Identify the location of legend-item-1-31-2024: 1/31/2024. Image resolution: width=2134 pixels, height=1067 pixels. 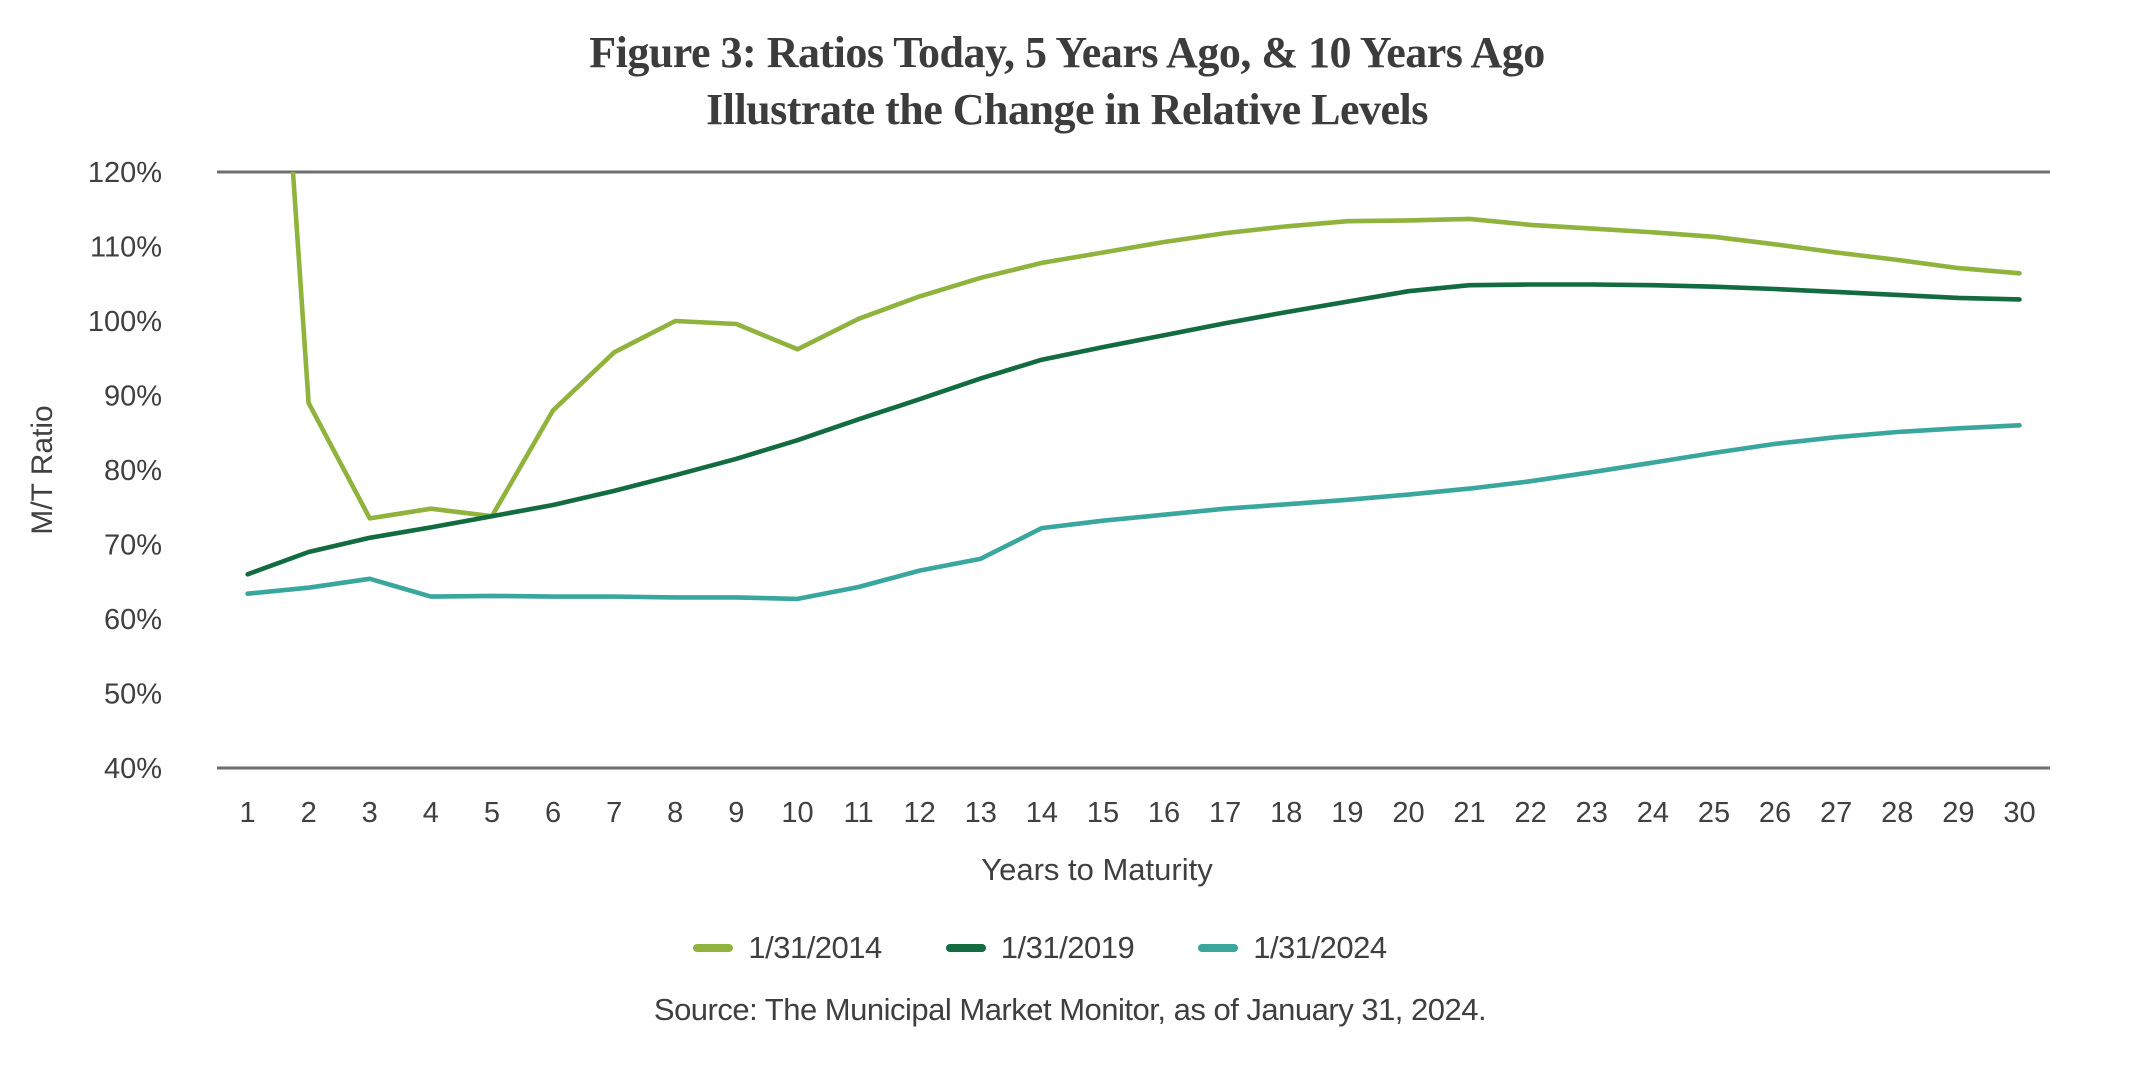
(1292, 948).